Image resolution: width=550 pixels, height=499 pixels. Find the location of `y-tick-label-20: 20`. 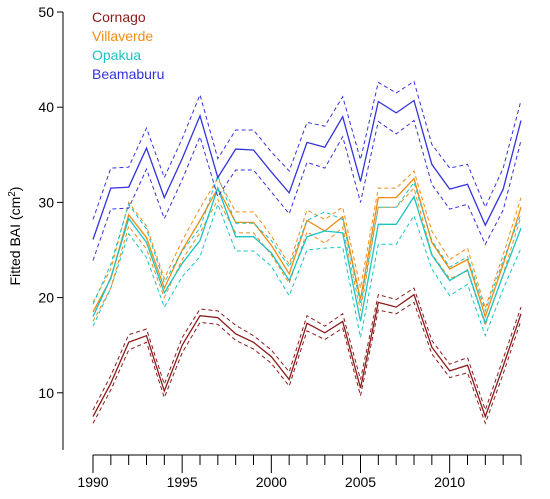

y-tick-label-20: 20 is located at coordinates (46, 298).